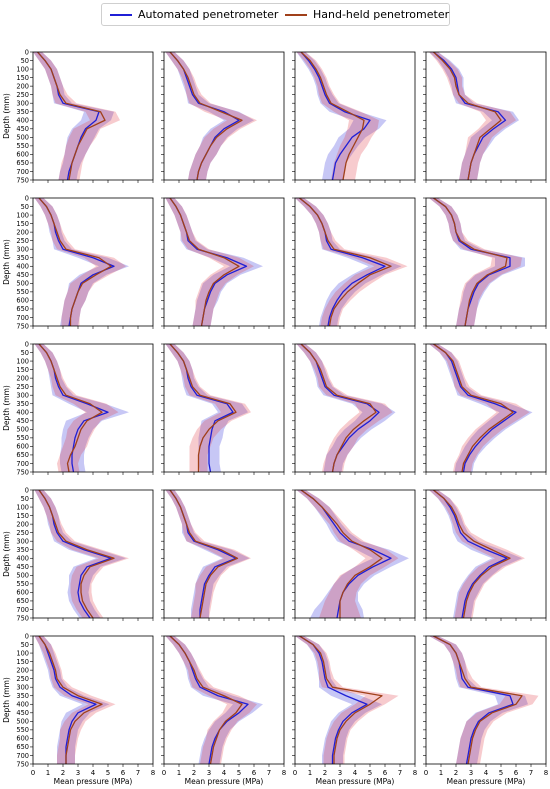  What do you see at coordinates (473, 408) in the screenshot?
I see `handheld-line-r3c4` at bounding box center [473, 408].